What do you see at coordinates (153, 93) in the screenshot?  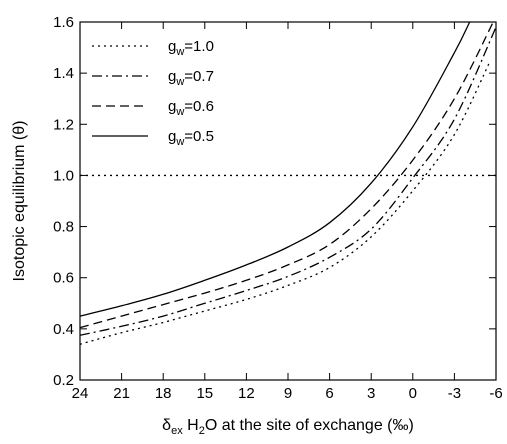 I see `legend: gw=1.0gw=0.7gw=0.6gw=0.5` at bounding box center [153, 93].